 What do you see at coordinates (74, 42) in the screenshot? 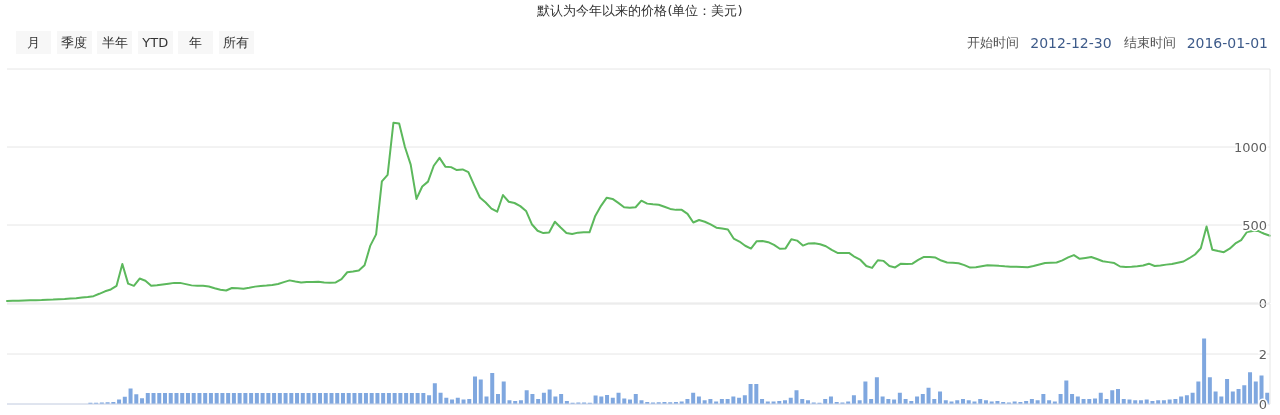
I see `range-button: 季度` at bounding box center [74, 42].